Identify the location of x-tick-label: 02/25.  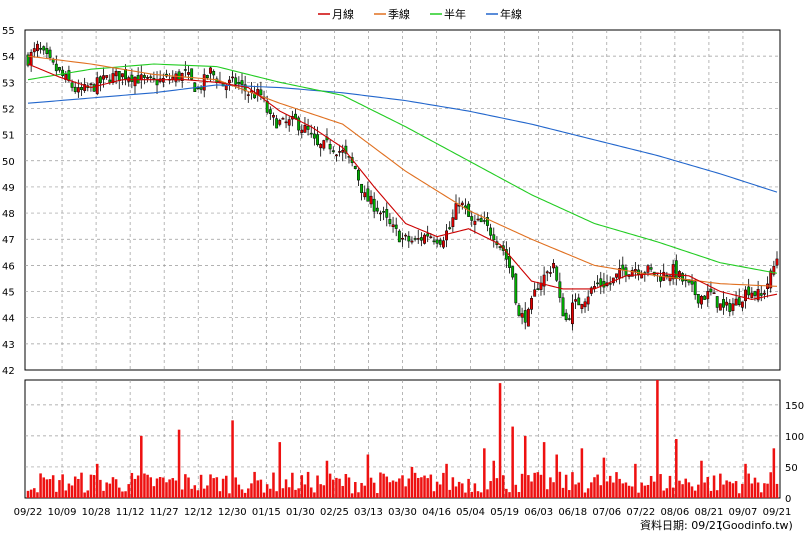
(334, 512).